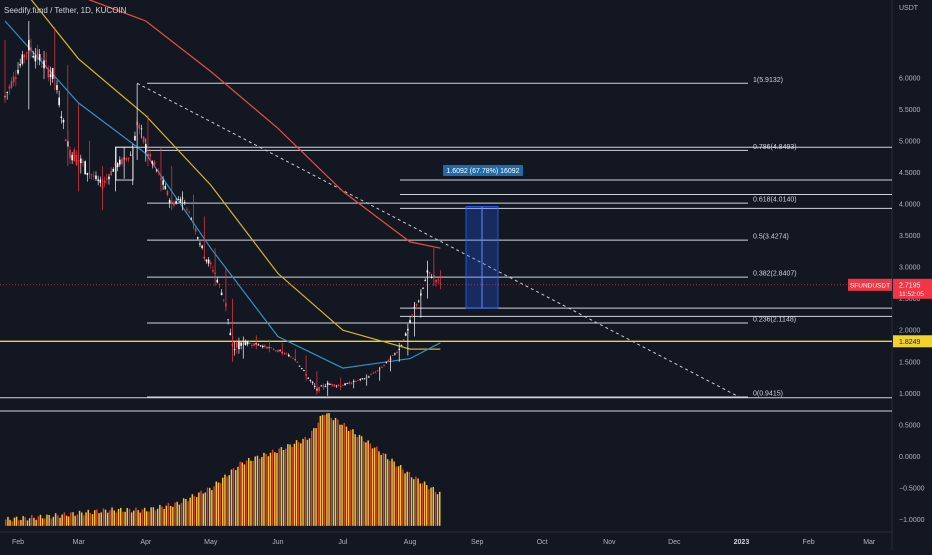 The width and height of the screenshot is (932, 555). What do you see at coordinates (410, 542) in the screenshot?
I see `time-tick-label: Aug` at bounding box center [410, 542].